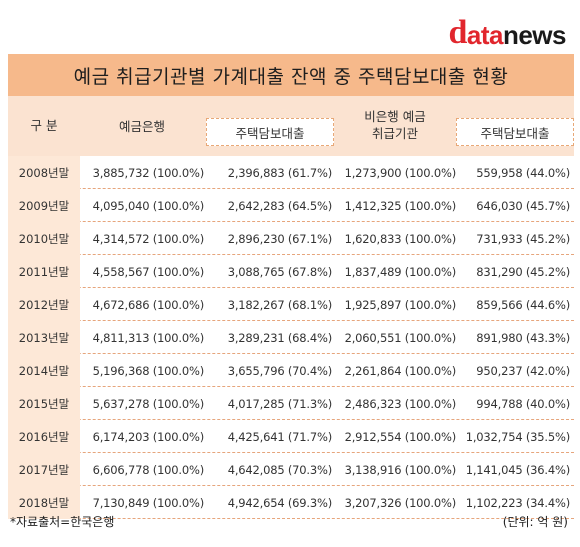  Describe the element at coordinates (395, 125) in the screenshot. I see `header-non-bank: 비은행 예금 취급기관` at that location.